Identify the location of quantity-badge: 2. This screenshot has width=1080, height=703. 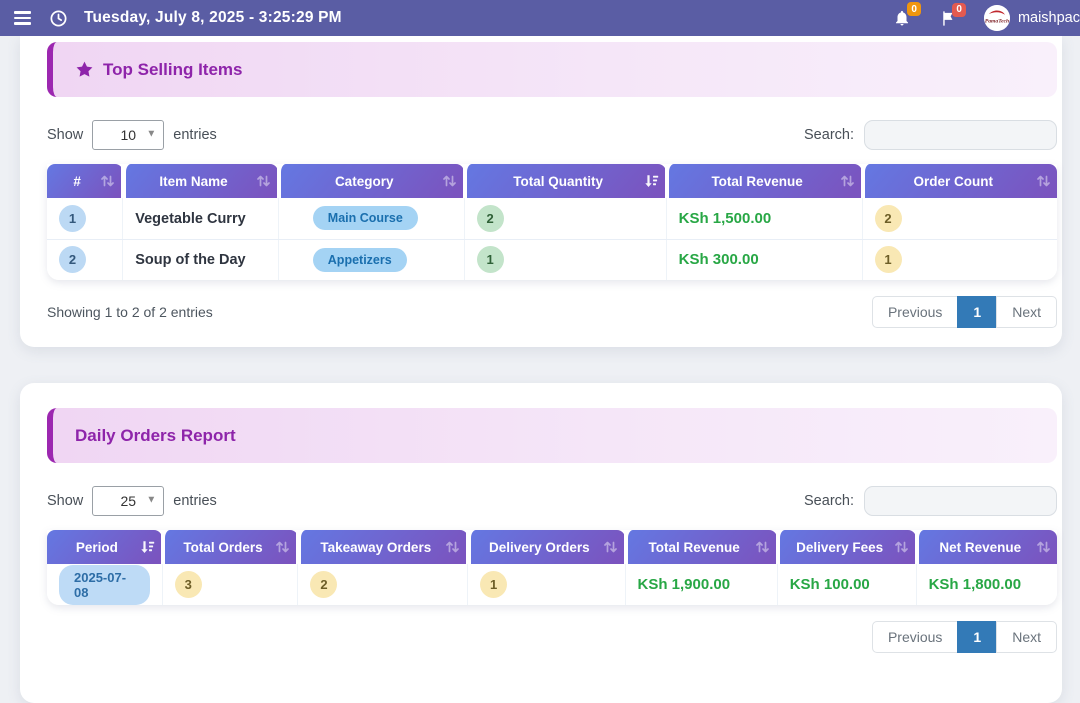
(490, 218).